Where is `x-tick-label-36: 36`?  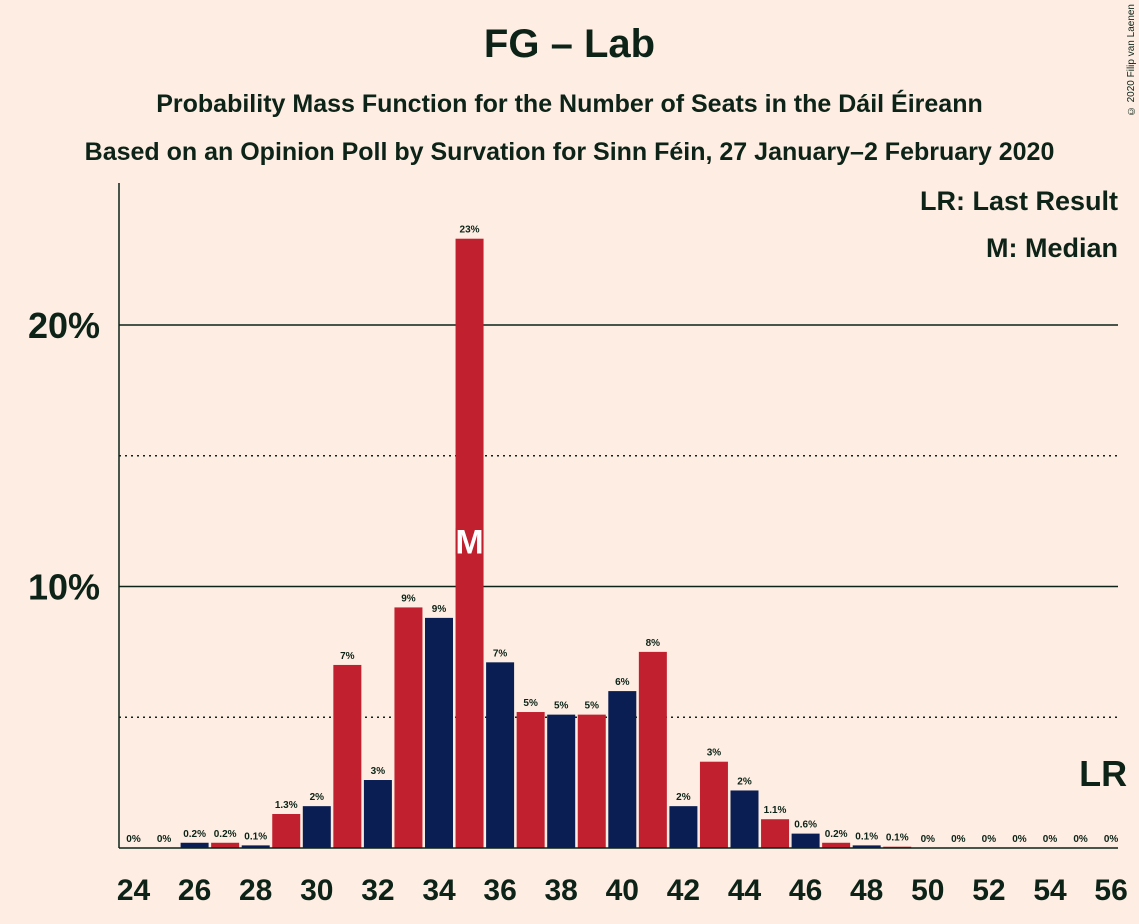 x-tick-label-36: 36 is located at coordinates (499, 890).